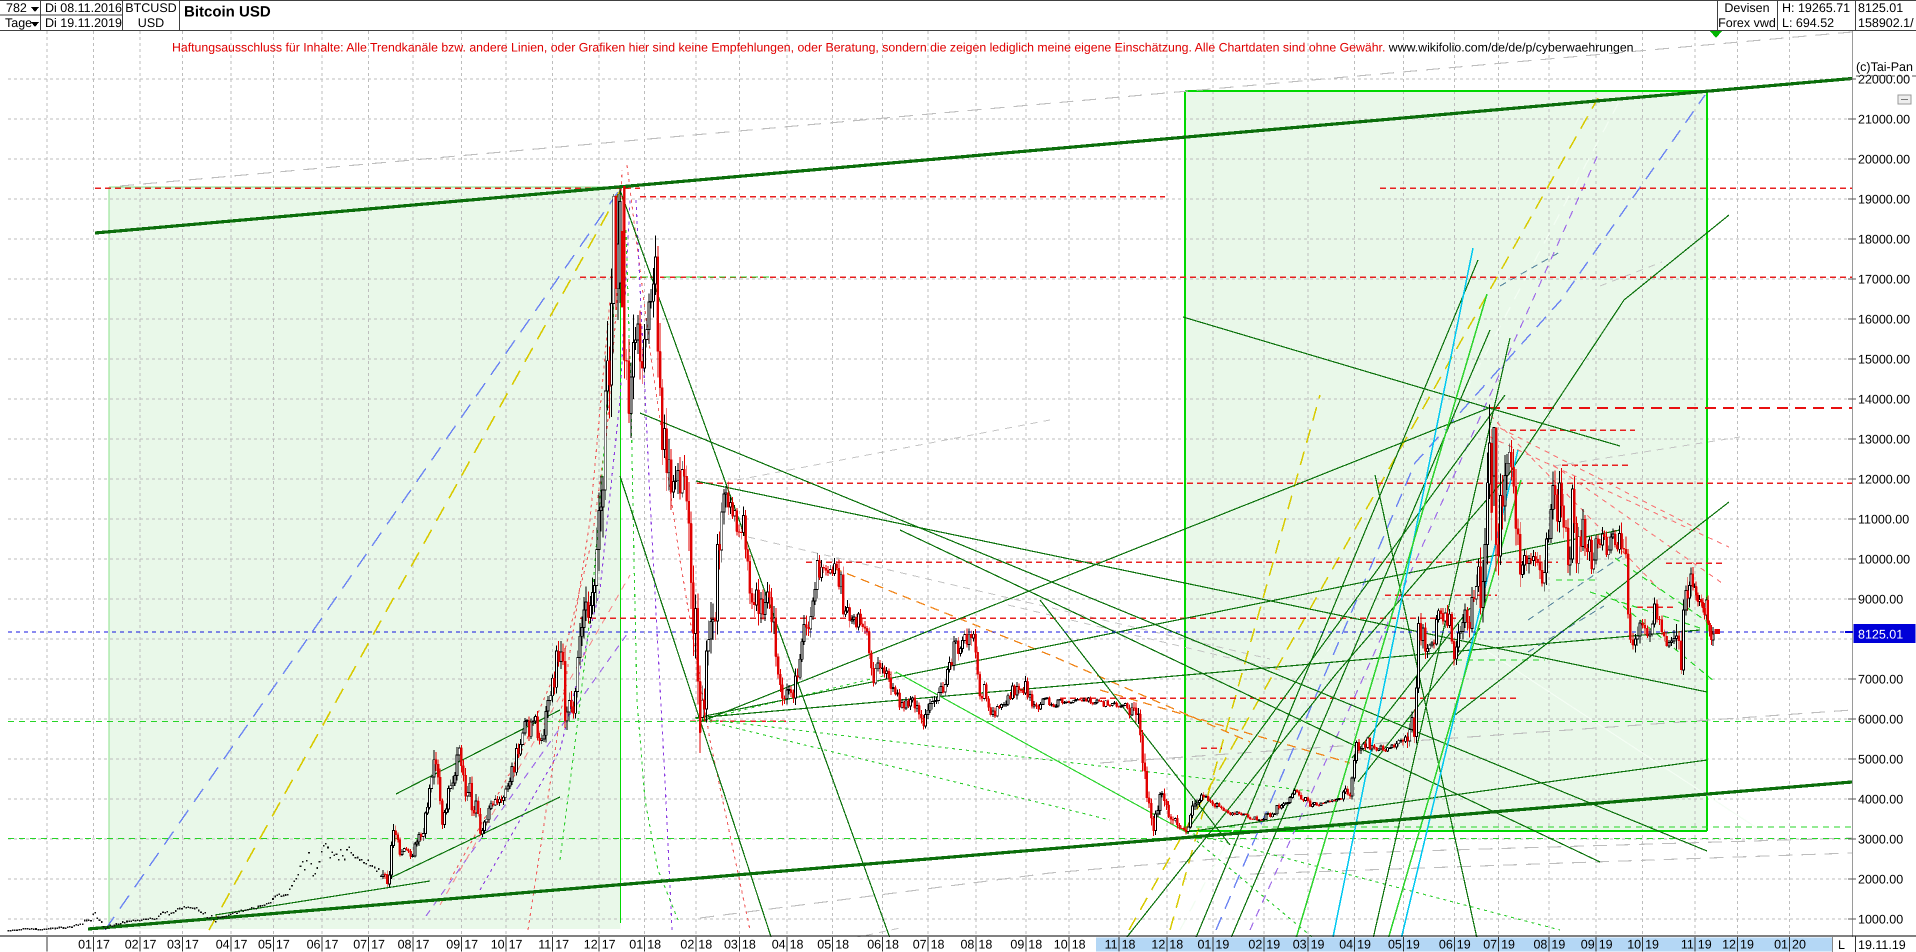  What do you see at coordinates (1884, 67) in the screenshot?
I see `svg-text: (c)Tai-Pan` at bounding box center [1884, 67].